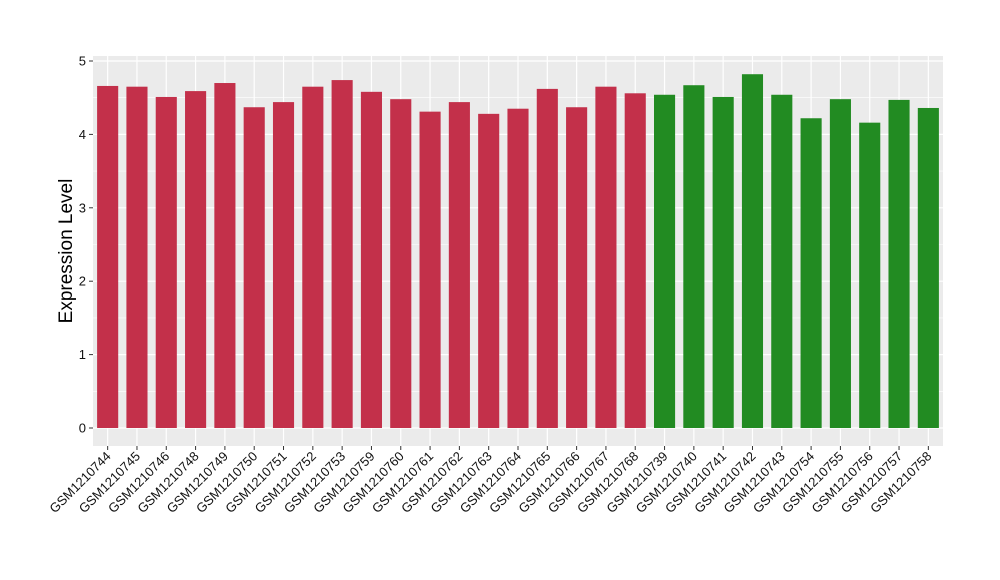 The image size is (1000, 580). I want to click on bar-GSM1210746, so click(166, 262).